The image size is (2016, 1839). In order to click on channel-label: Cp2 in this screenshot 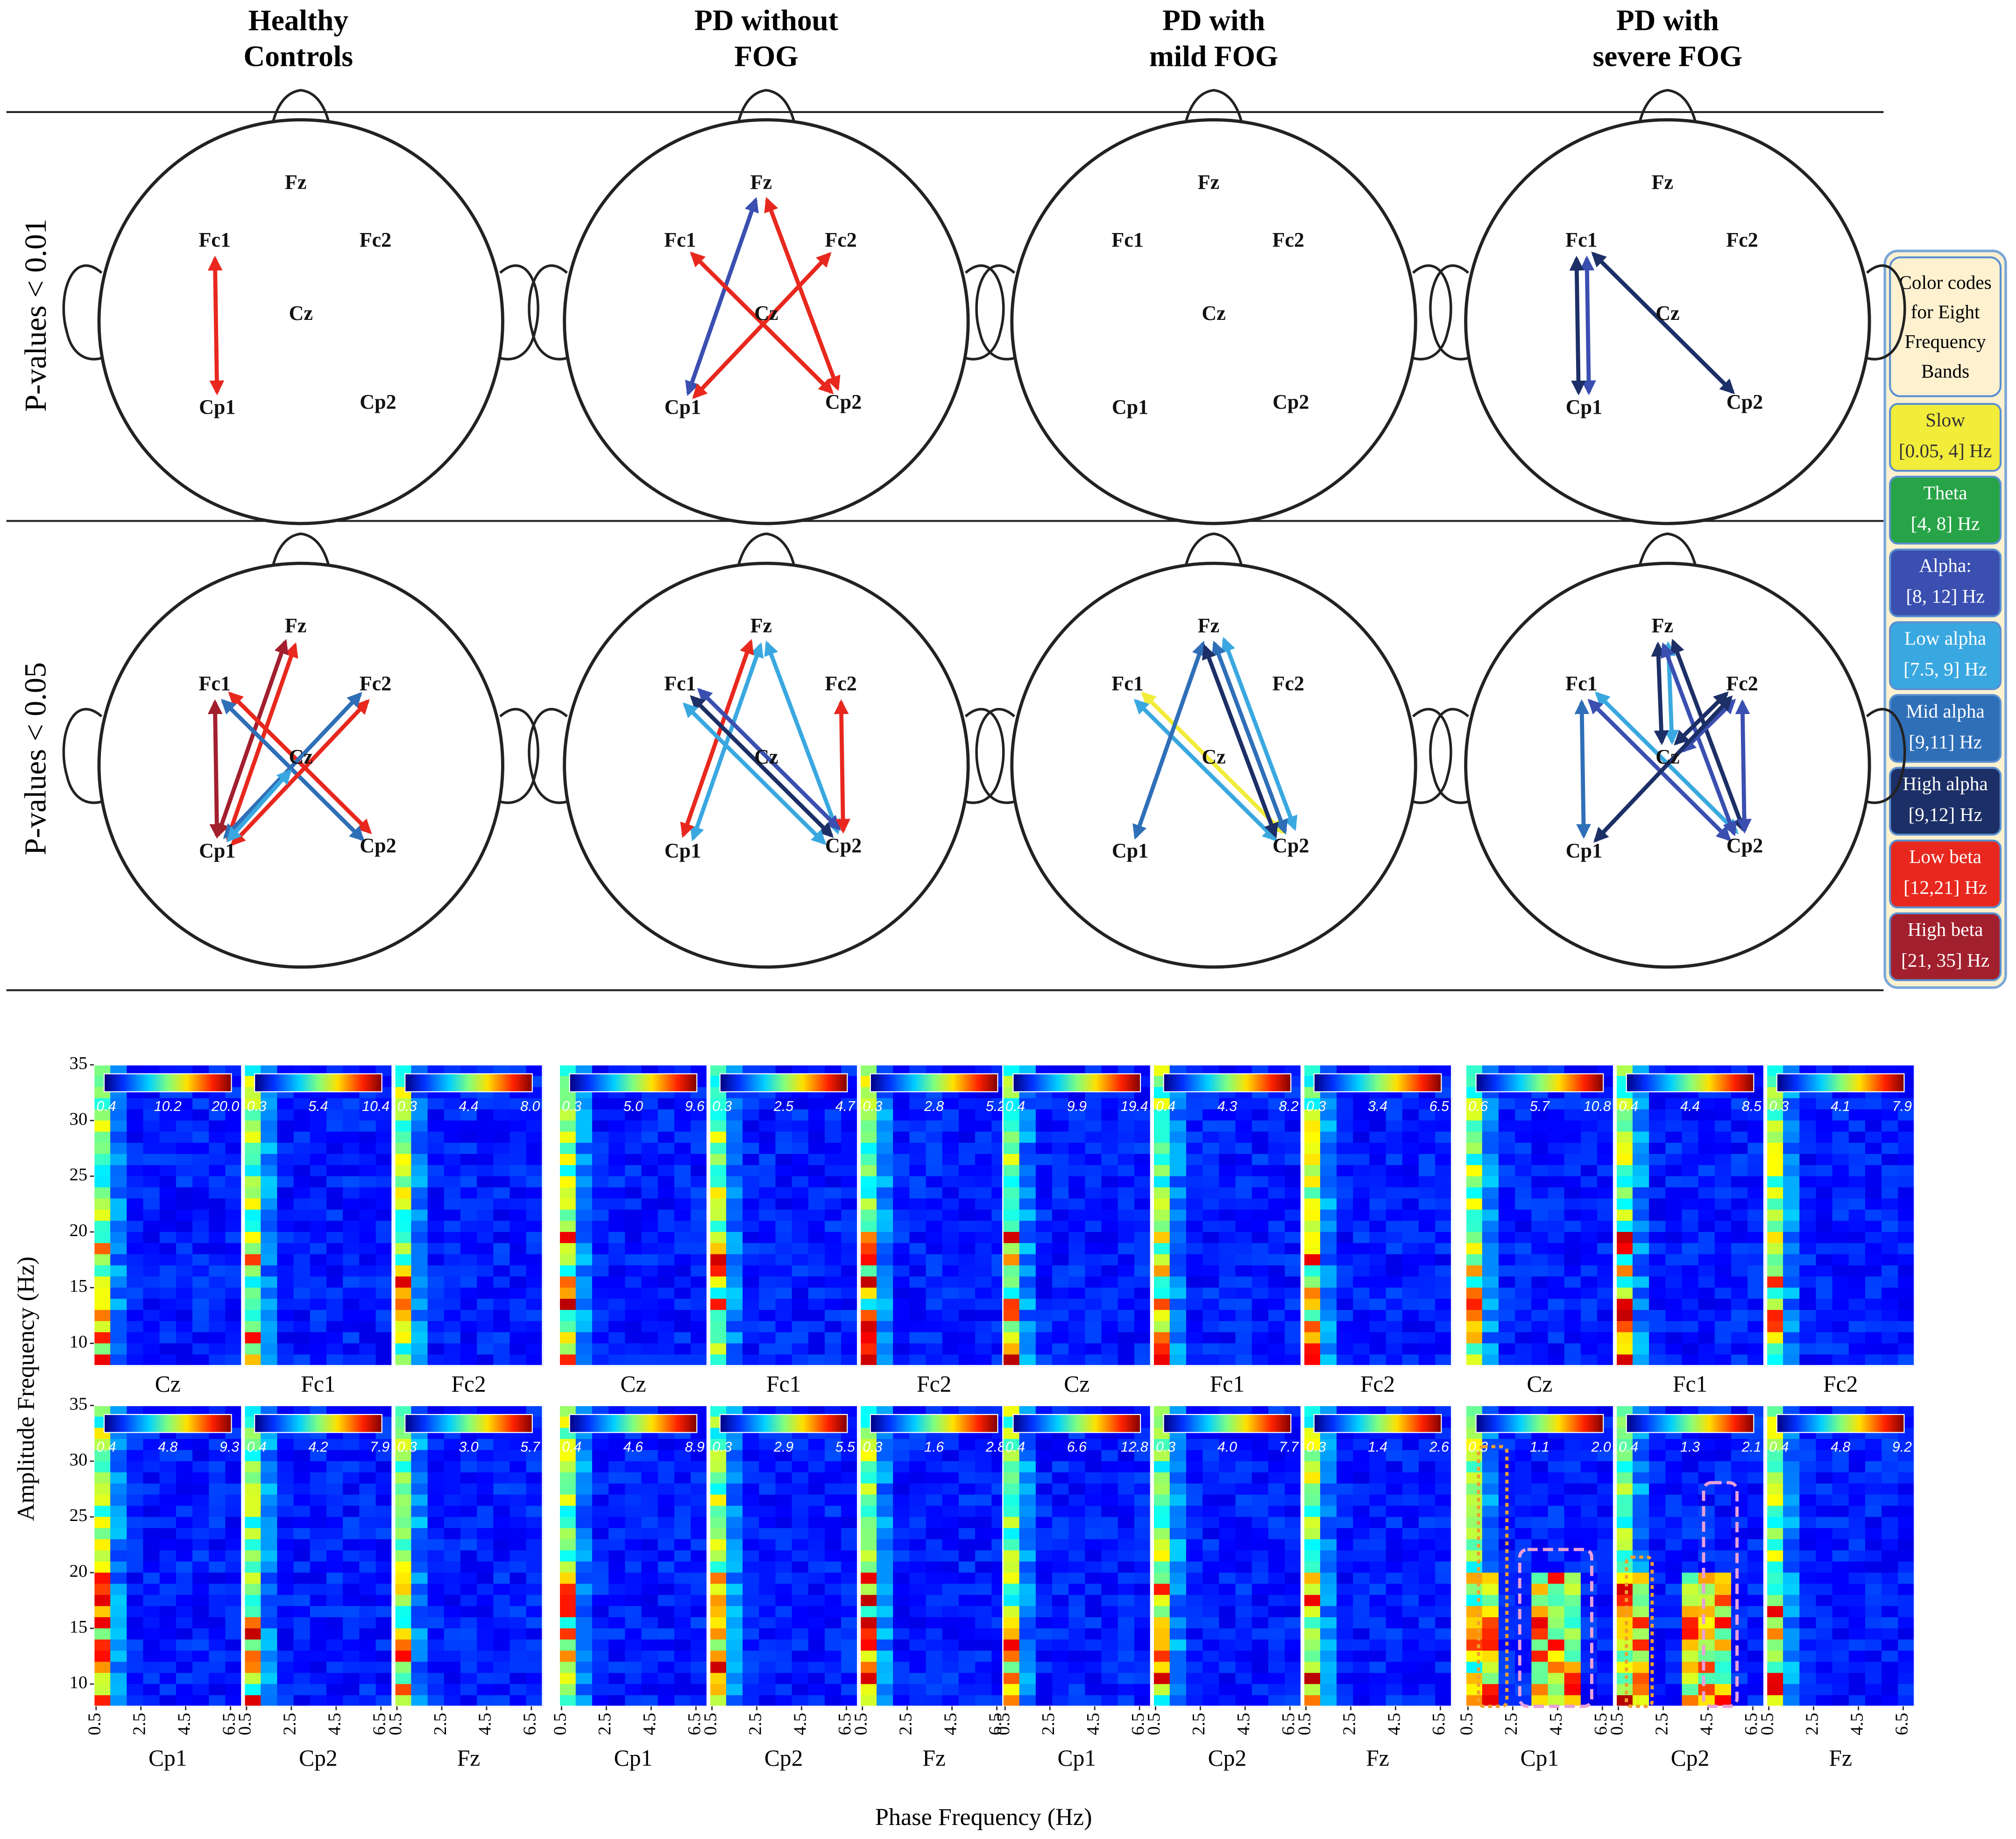, I will do `click(318, 1758)`.